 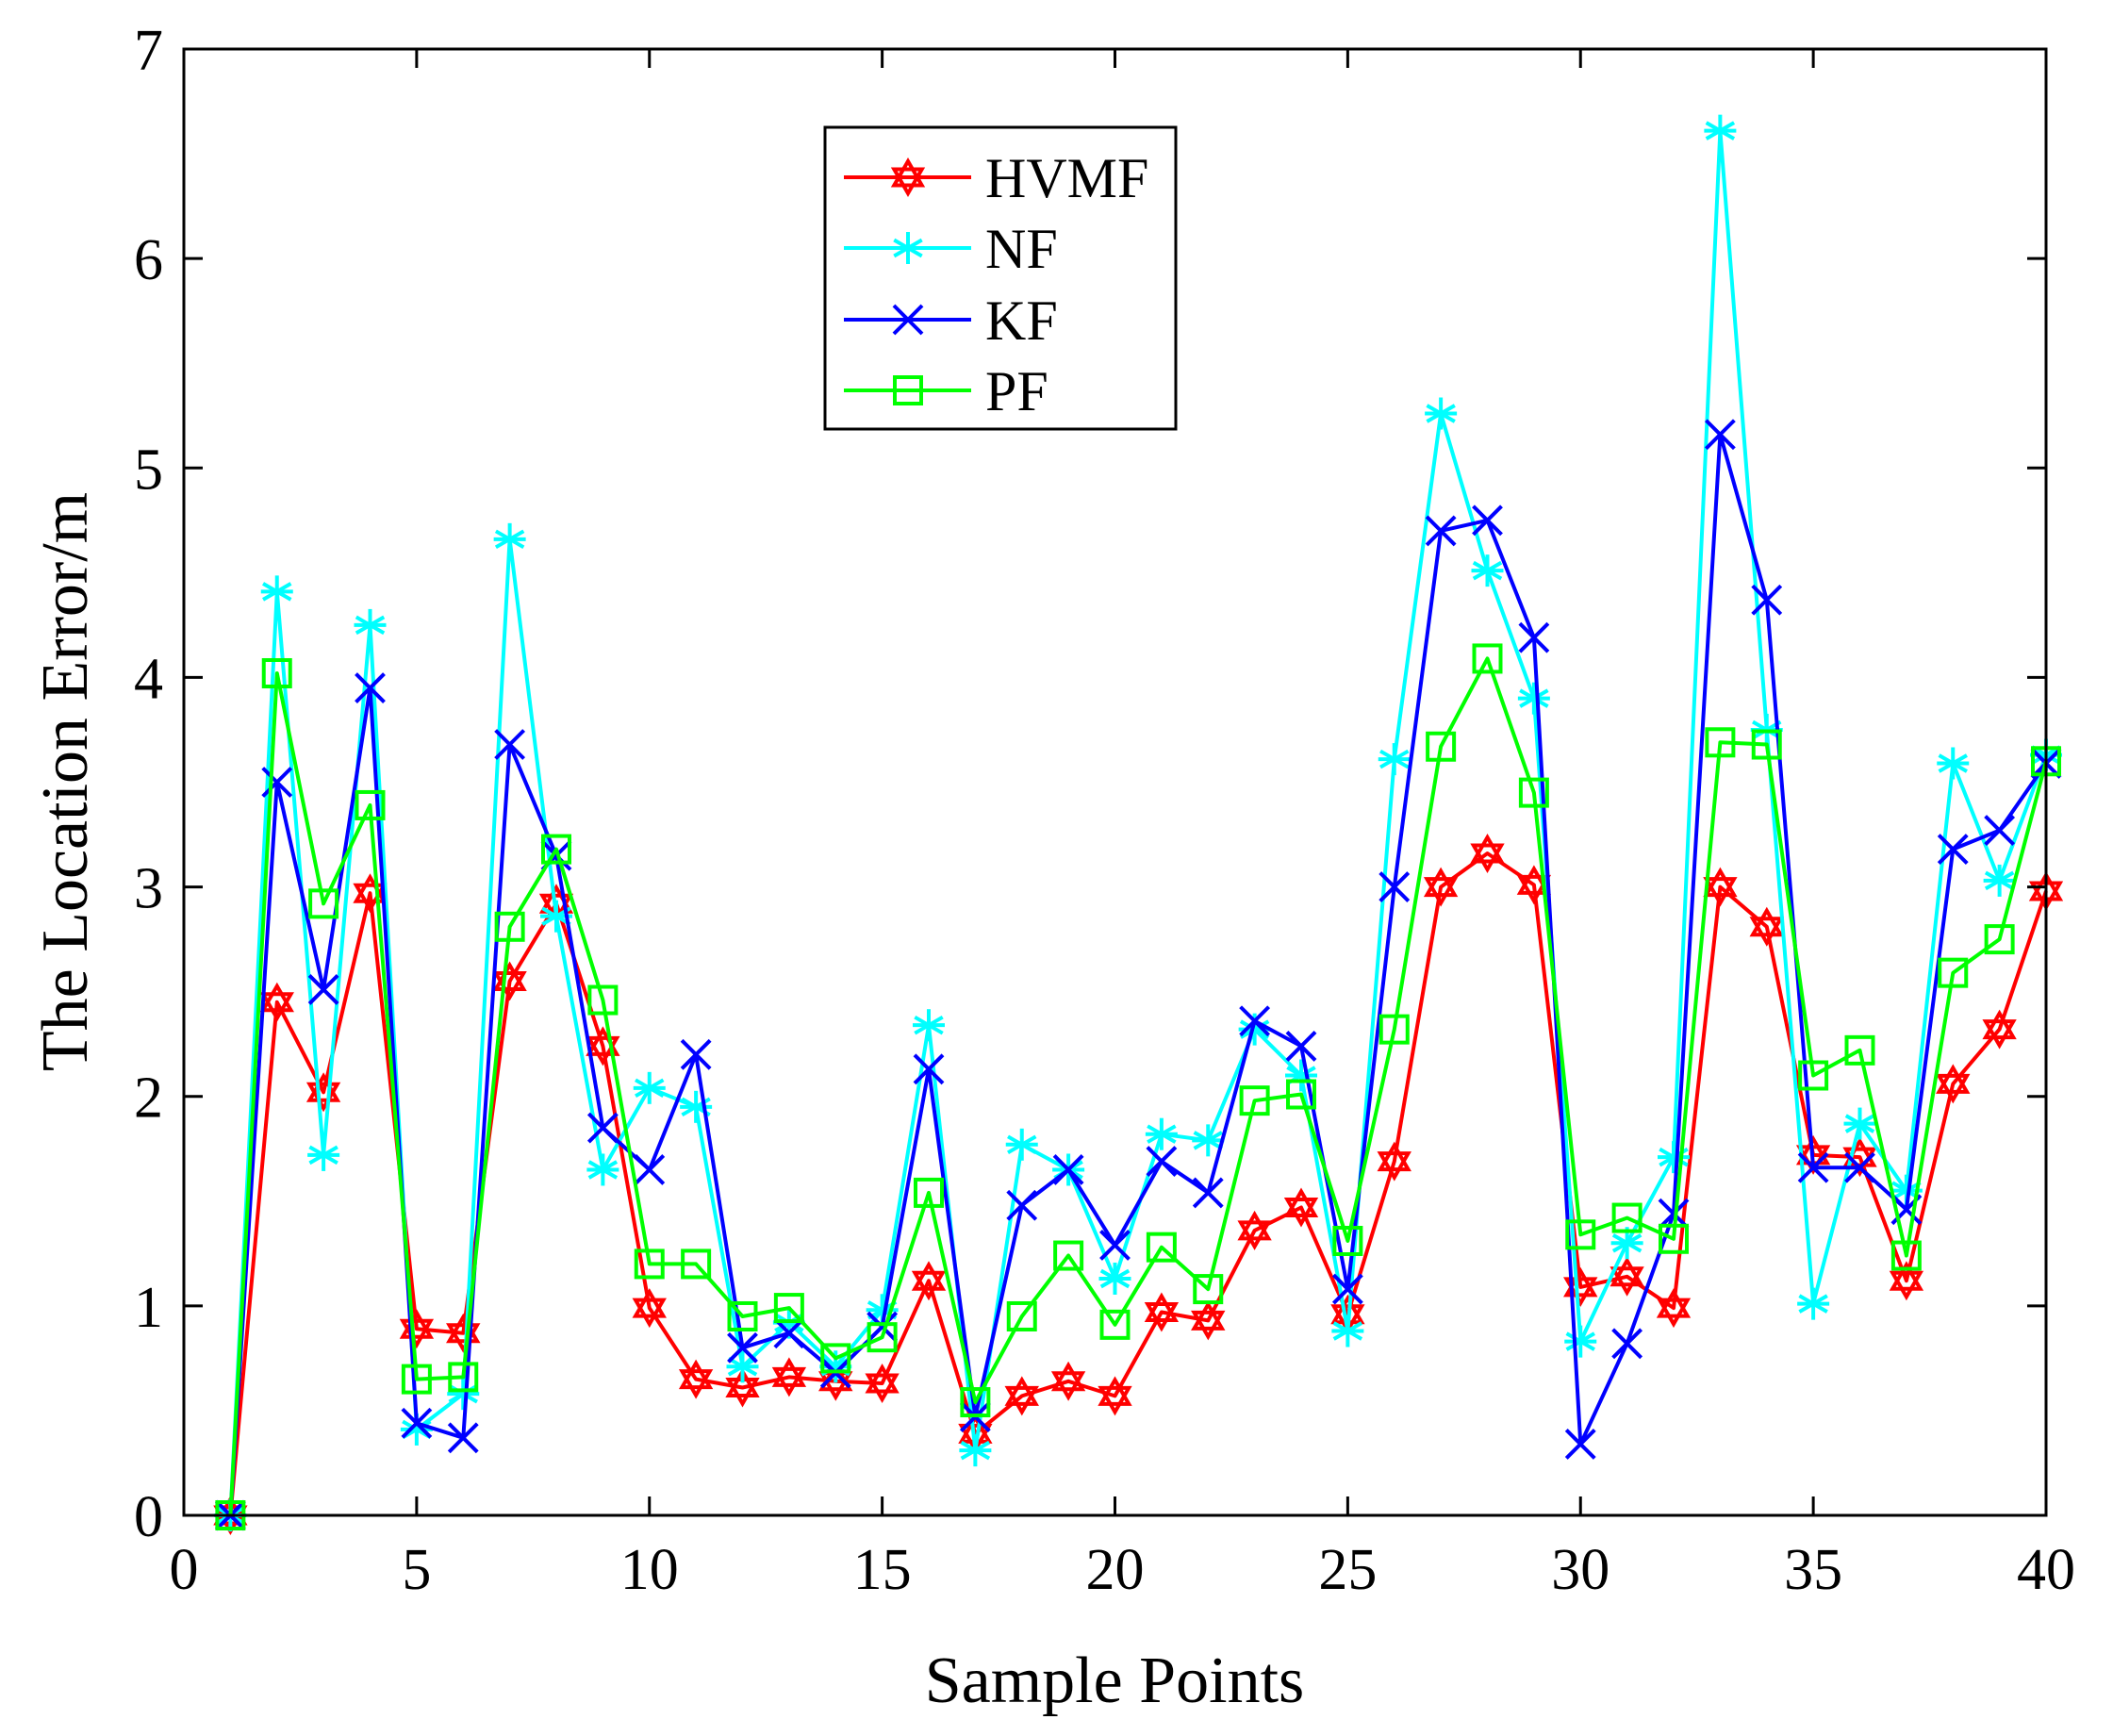 I want to click on legend-label-kf: KF, so click(x=1022, y=320).